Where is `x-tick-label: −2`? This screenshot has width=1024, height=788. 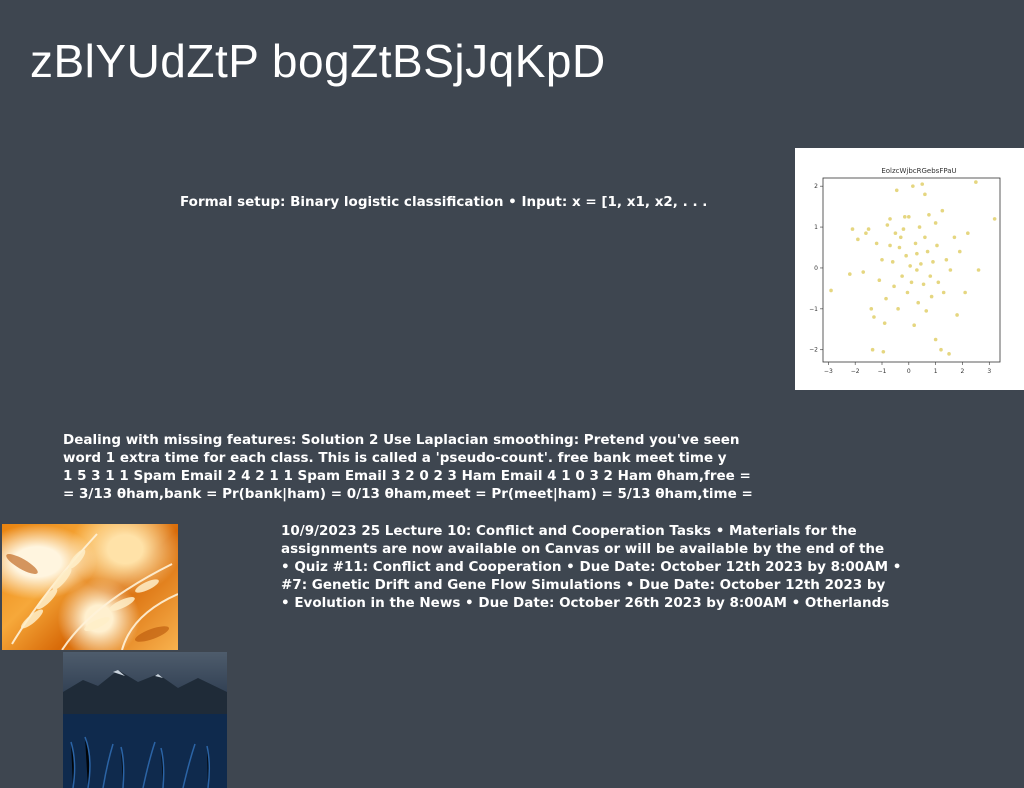
x-tick-label: −2 is located at coordinates (855, 371).